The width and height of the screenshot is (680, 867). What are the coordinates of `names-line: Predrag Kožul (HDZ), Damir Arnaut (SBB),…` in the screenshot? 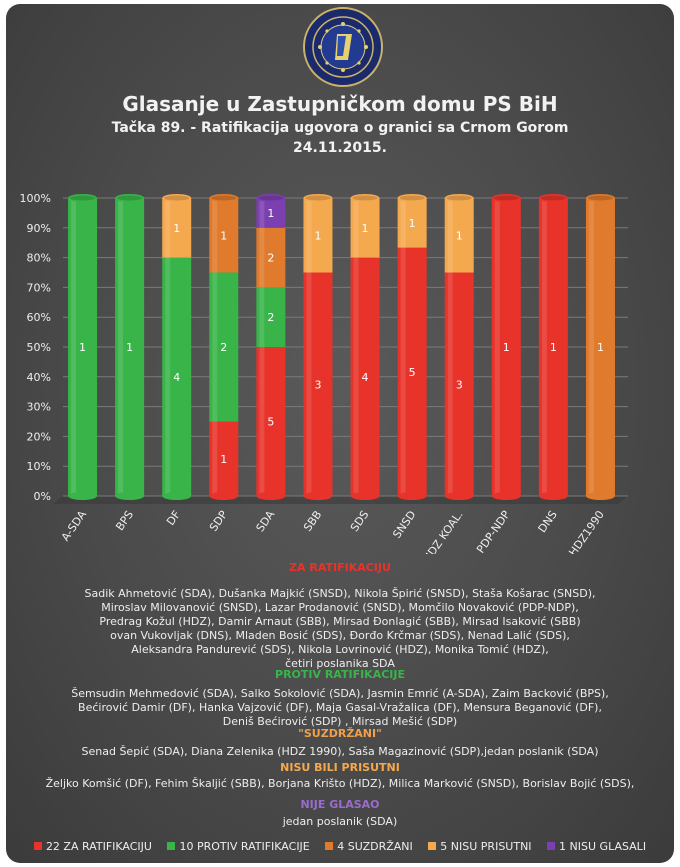 It's located at (340, 621).